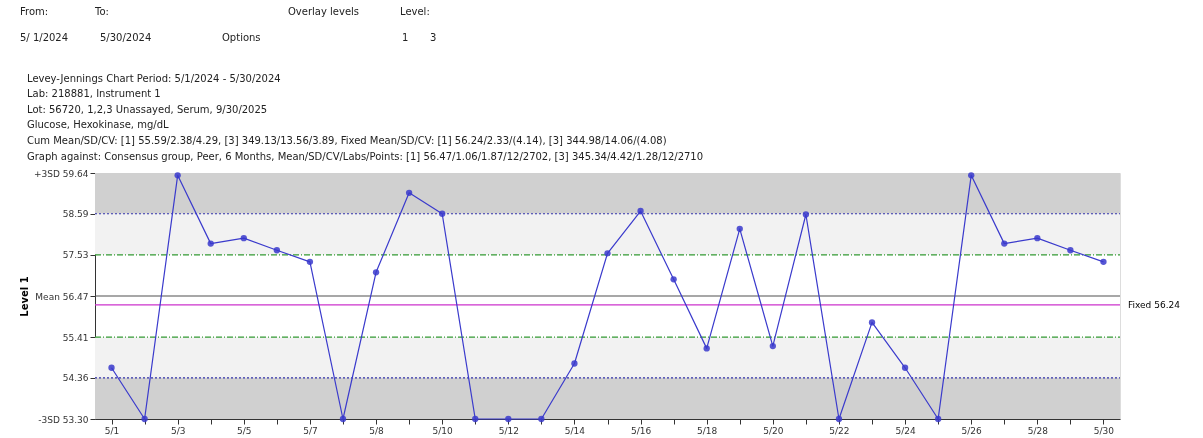 The width and height of the screenshot is (1203, 438). I want to click on text: 3, so click(433, 37).